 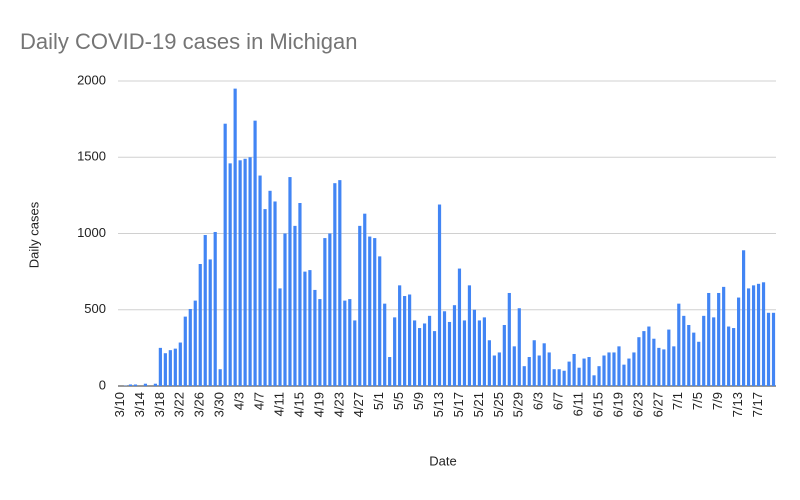 I want to click on x-tick-label: 5/5, so click(x=398, y=401).